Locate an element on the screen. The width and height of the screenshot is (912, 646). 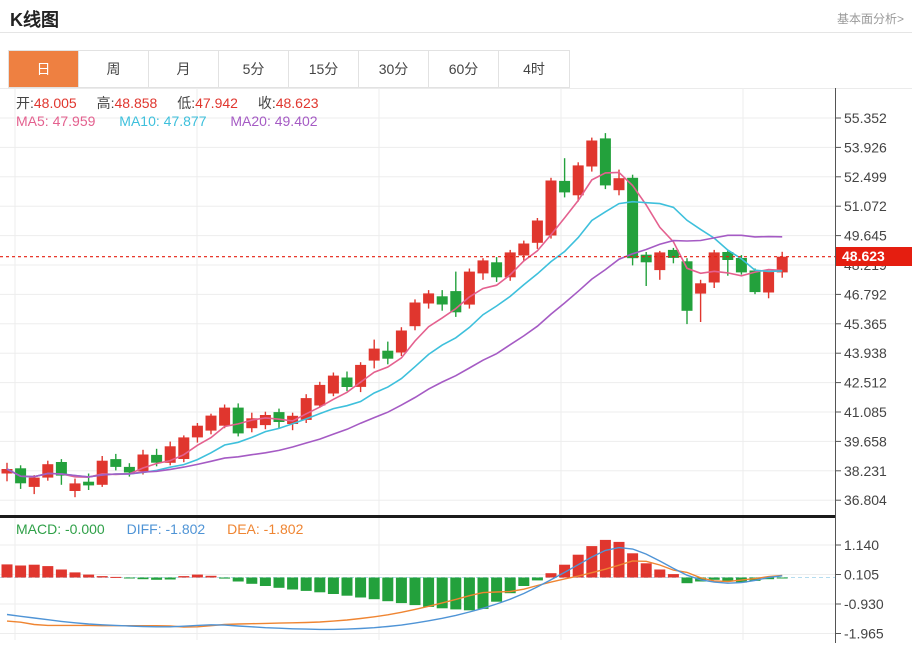
close-label: 收: is located at coordinates (266, 103).